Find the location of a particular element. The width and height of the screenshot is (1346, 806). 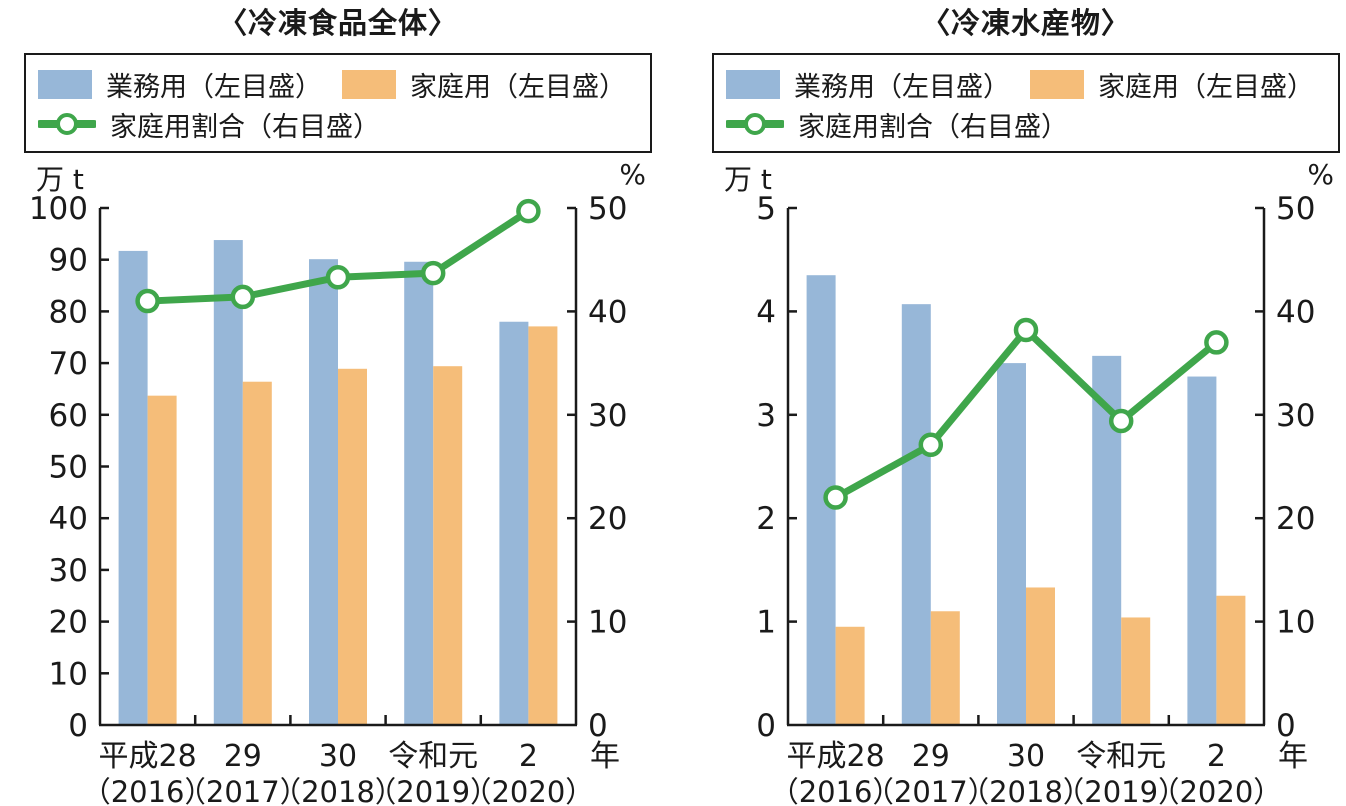

left-axis-tick-label: 50 is located at coordinates (68, 468).